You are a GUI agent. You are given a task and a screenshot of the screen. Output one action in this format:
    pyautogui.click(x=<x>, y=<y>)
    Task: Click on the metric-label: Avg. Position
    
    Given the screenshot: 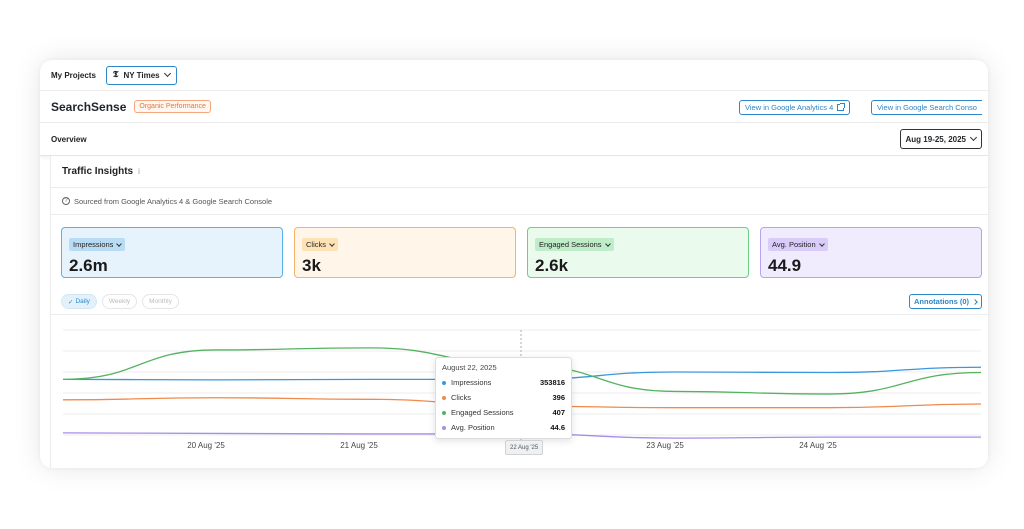 What is the action you would take?
    pyautogui.click(x=794, y=244)
    